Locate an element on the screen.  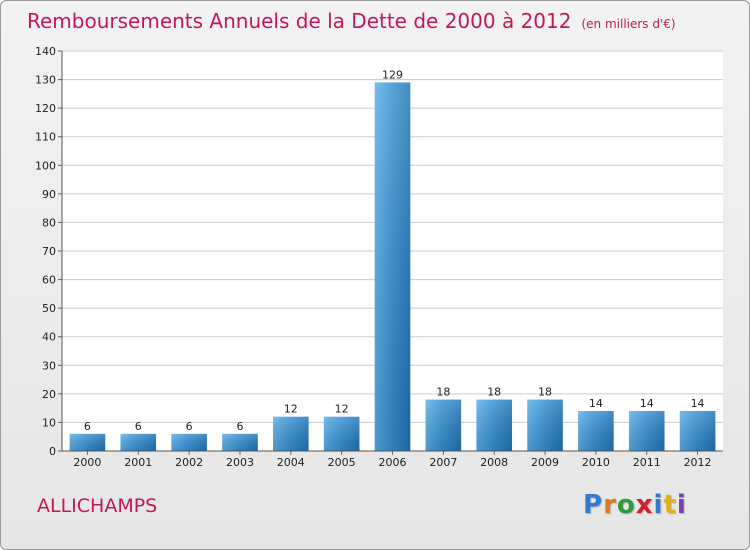
y-tick-label: 40 is located at coordinates (49, 337).